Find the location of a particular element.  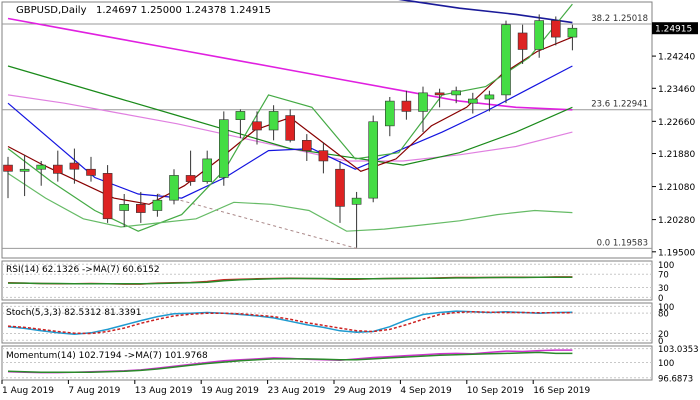

momentum-label: Momentum(14) 102.7194 ->MA(7) 101.9768 is located at coordinates (107, 356).